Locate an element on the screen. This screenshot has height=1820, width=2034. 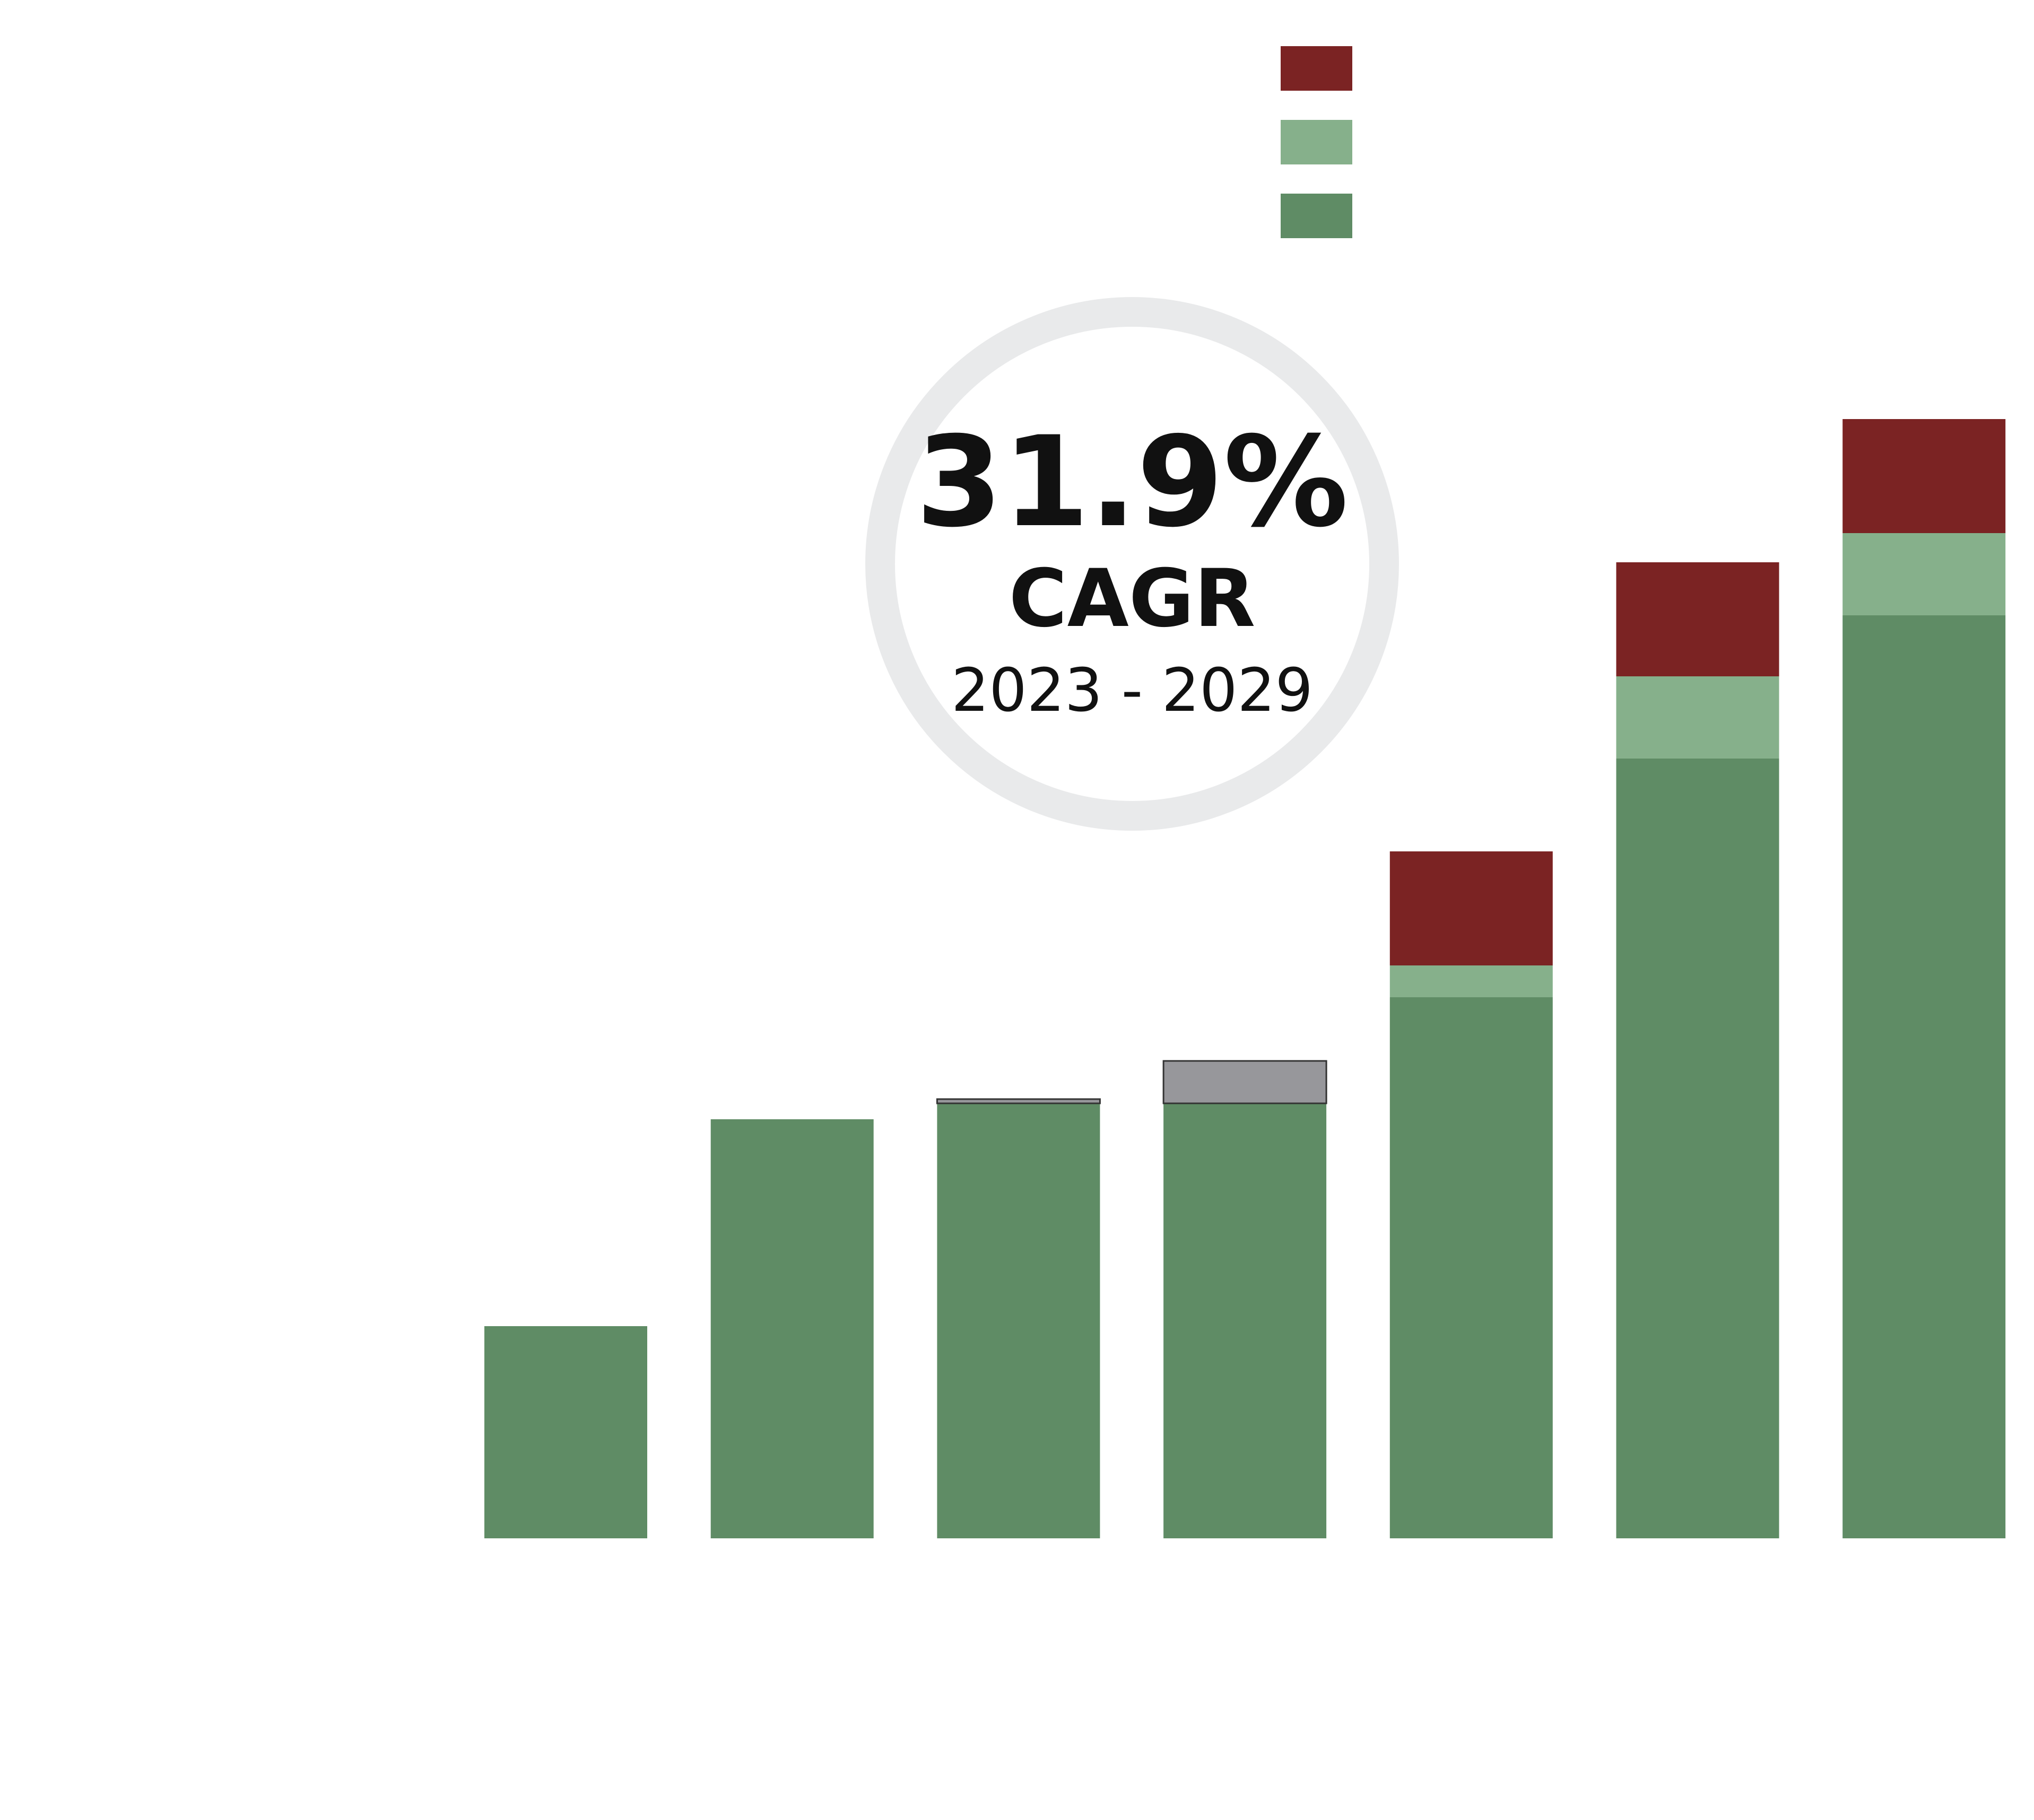
legend-swatch-light is located at coordinates (1317, 142).